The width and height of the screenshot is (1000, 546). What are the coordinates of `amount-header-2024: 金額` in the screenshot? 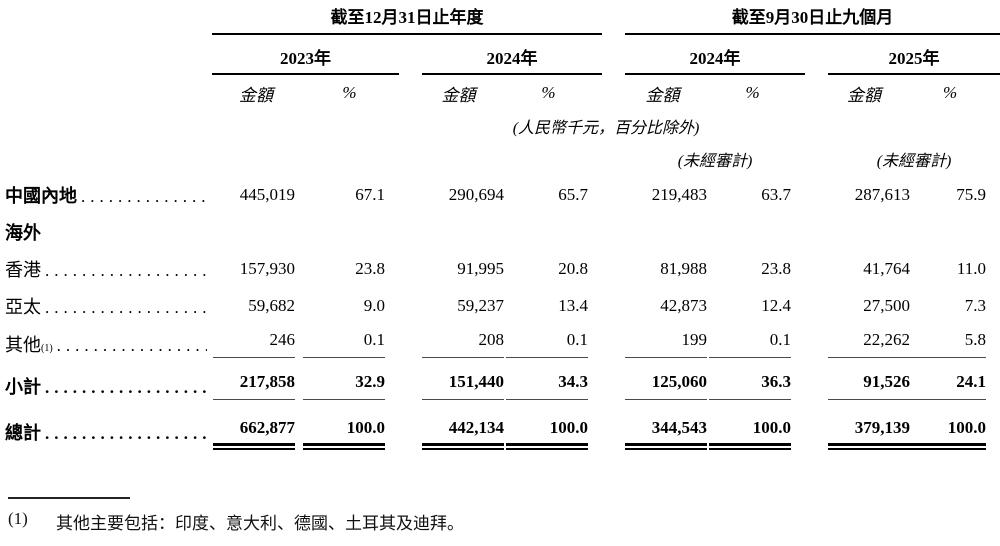 It's located at (458, 95).